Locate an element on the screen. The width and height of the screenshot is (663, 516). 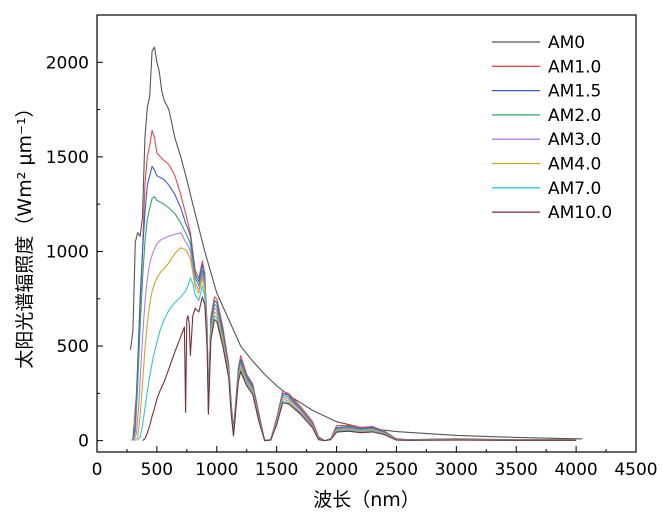
x-axis-title: 波长（nm） is located at coordinates (366, 500).